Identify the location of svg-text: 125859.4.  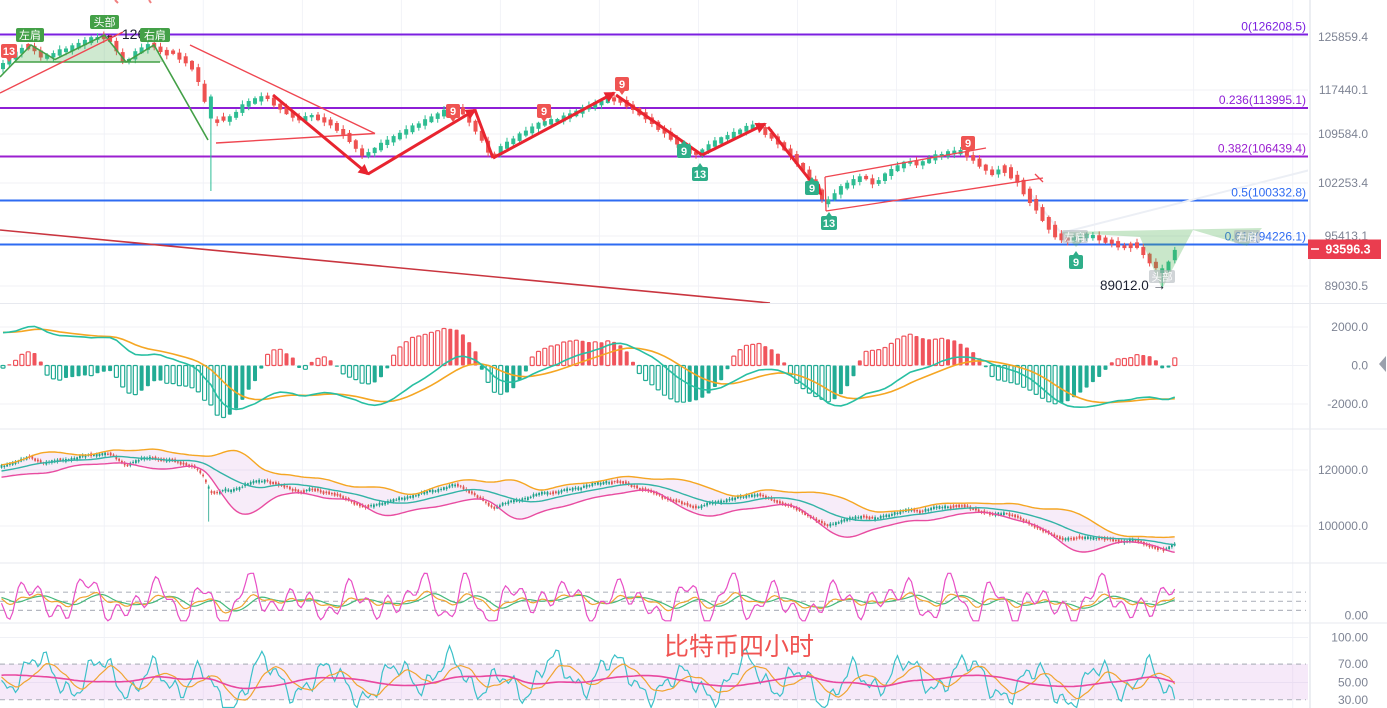
(1343, 37).